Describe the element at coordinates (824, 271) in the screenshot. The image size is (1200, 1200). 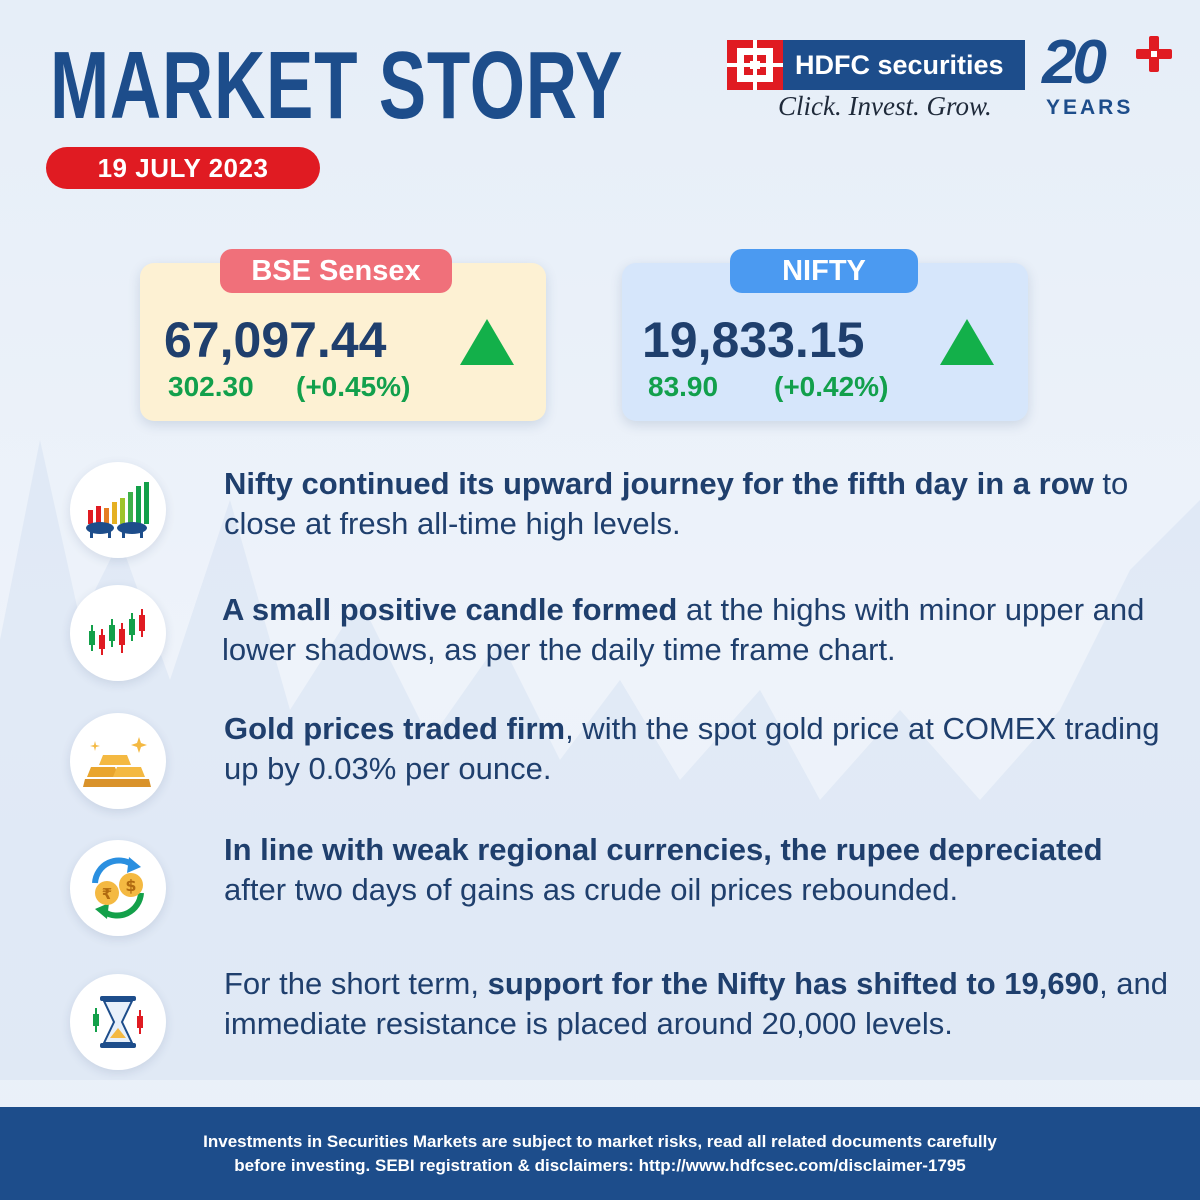
I see `nifty-label: NIFTY` at that location.